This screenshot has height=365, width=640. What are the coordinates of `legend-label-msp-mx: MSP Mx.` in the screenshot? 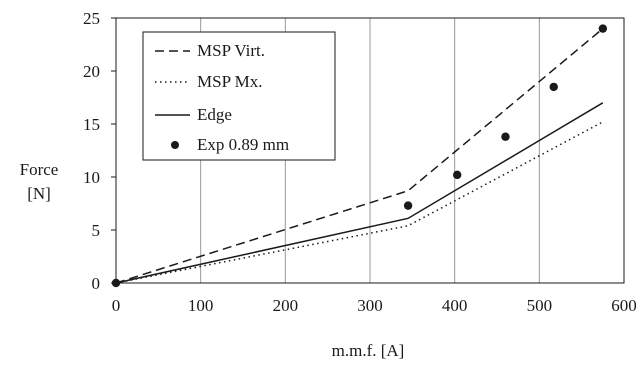 It's located at (230, 81).